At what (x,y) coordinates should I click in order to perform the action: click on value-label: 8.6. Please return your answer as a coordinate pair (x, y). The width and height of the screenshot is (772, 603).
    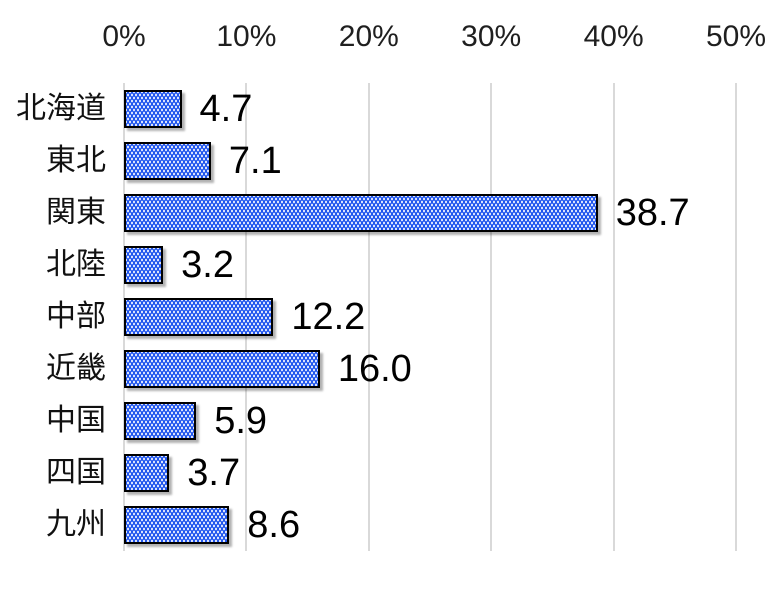
    Looking at the image, I should click on (274, 525).